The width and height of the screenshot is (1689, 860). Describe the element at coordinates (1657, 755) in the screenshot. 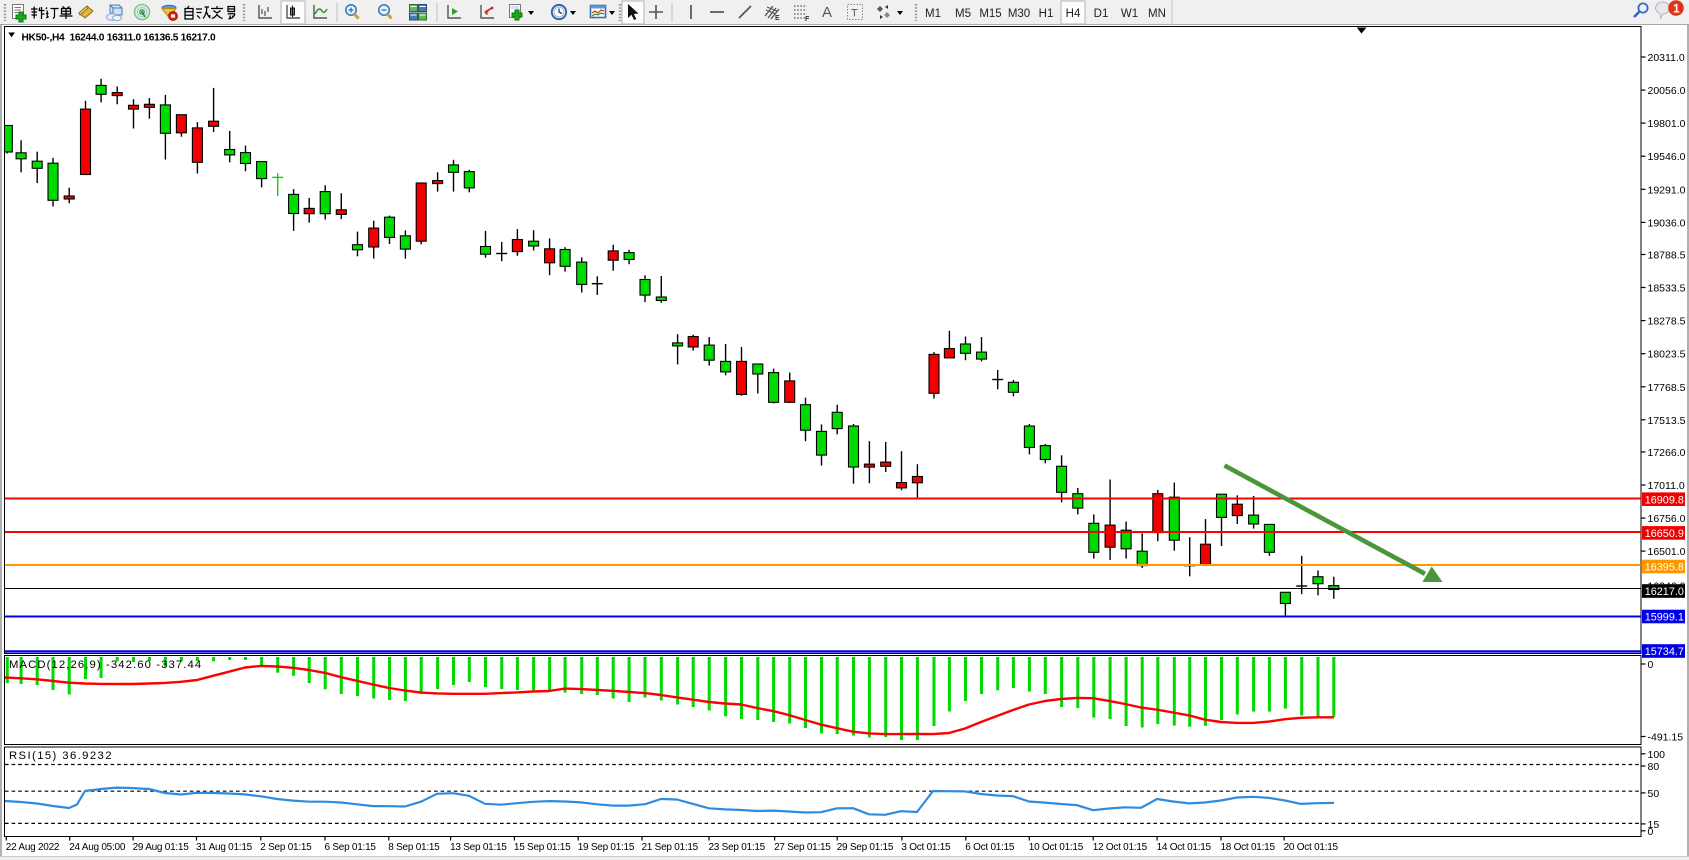

I see `svg-text: 100` at that location.